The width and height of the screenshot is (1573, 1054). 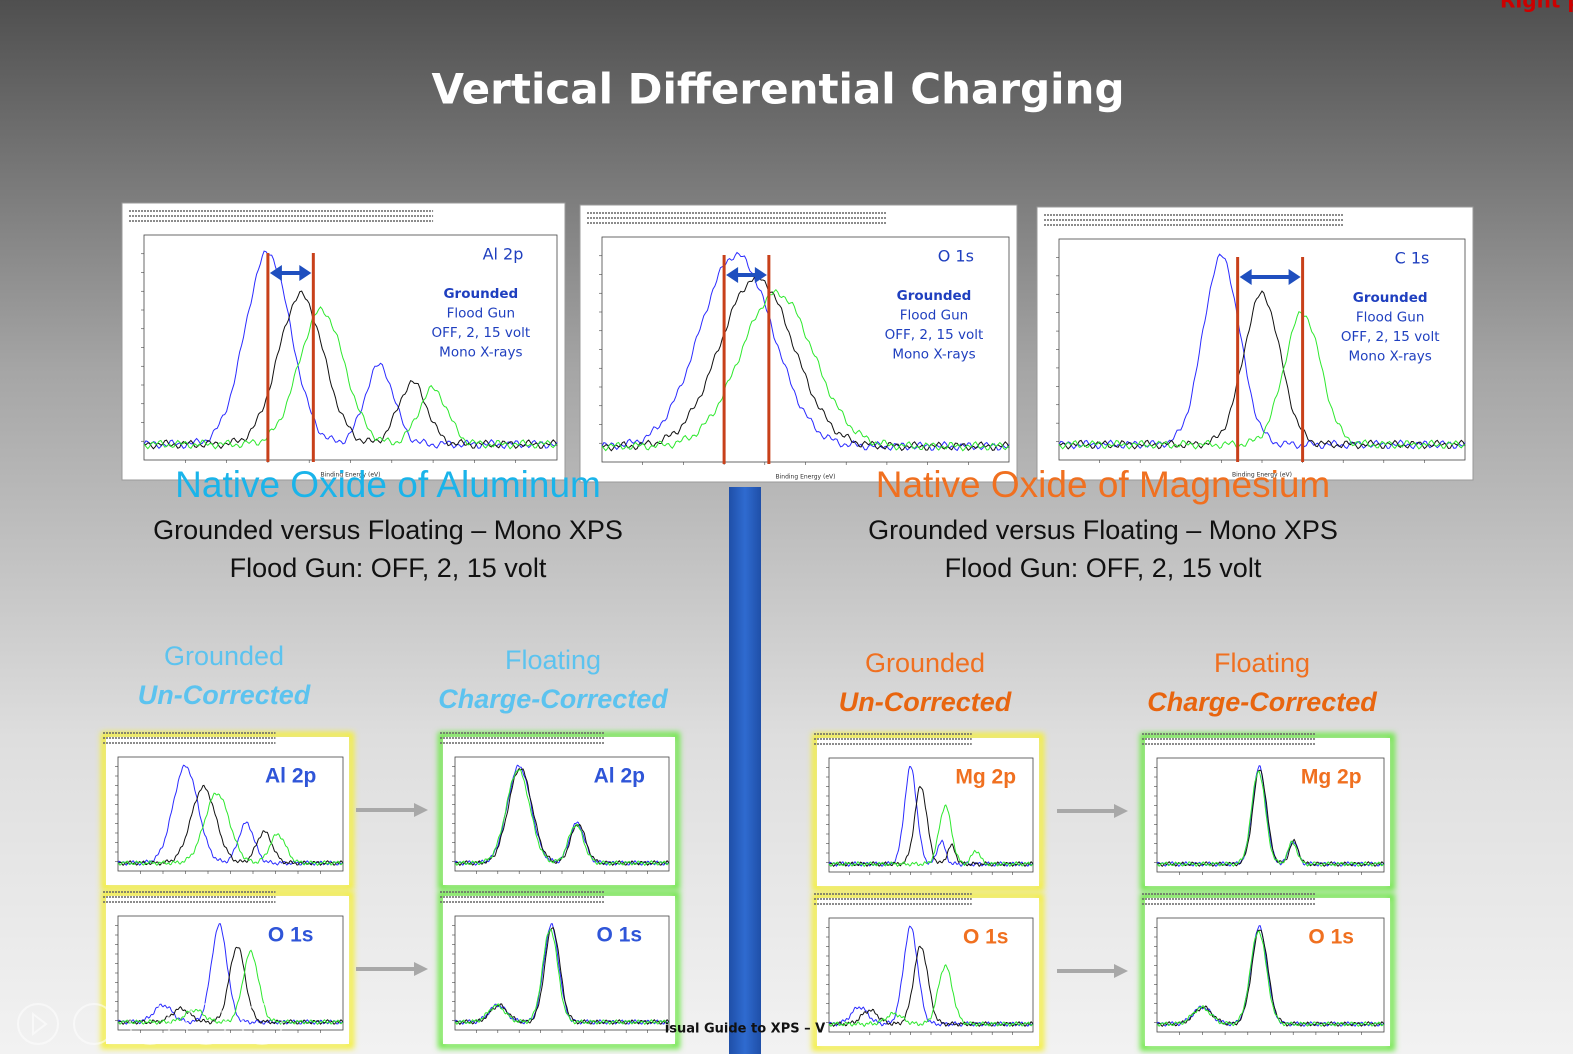 I want to click on section-heading: Native Oxide of Magnesium, so click(x=1103, y=484).